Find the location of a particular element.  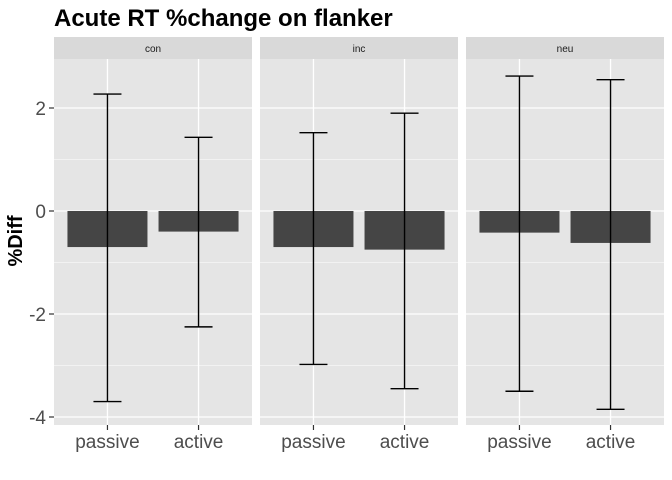

facet-label: neu is located at coordinates (565, 49).